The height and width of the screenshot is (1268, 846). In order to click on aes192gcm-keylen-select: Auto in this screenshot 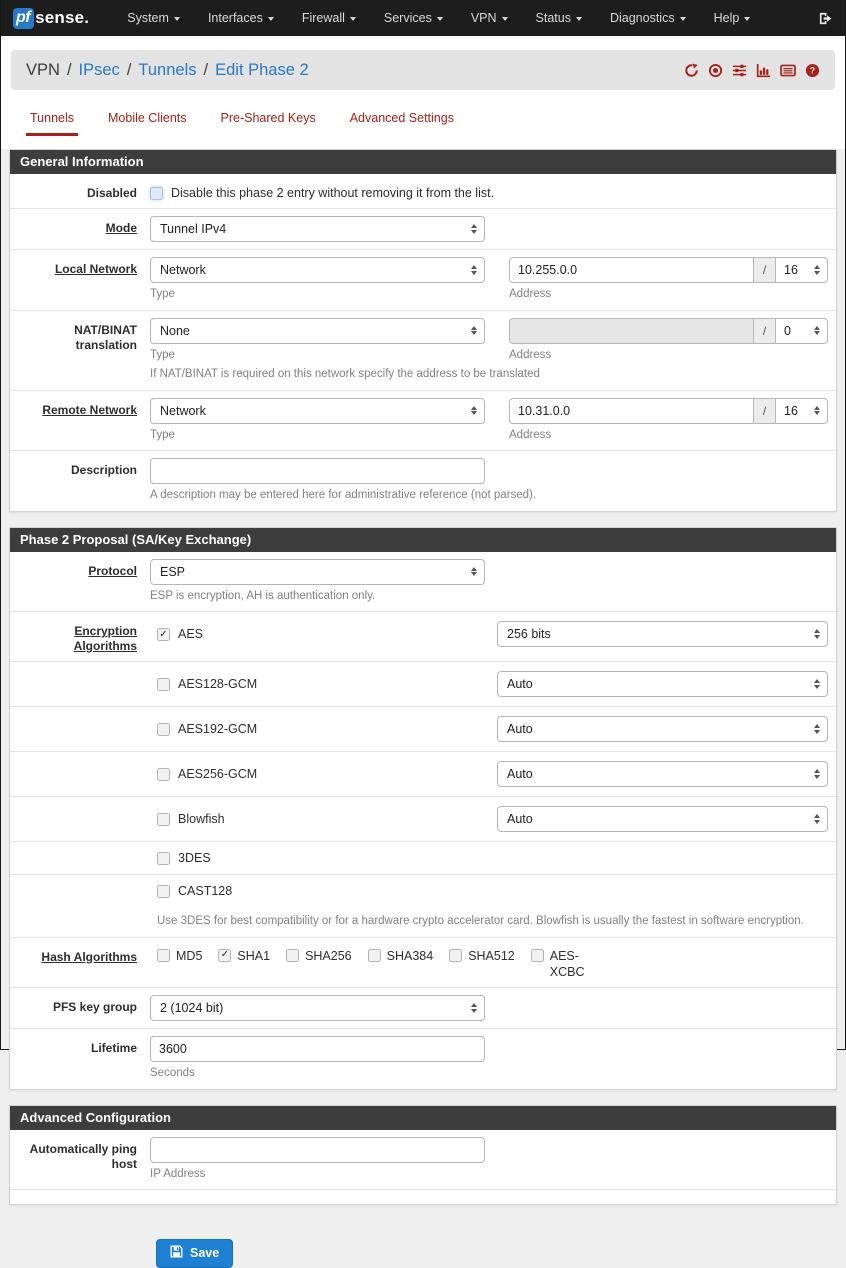, I will do `click(662, 729)`.